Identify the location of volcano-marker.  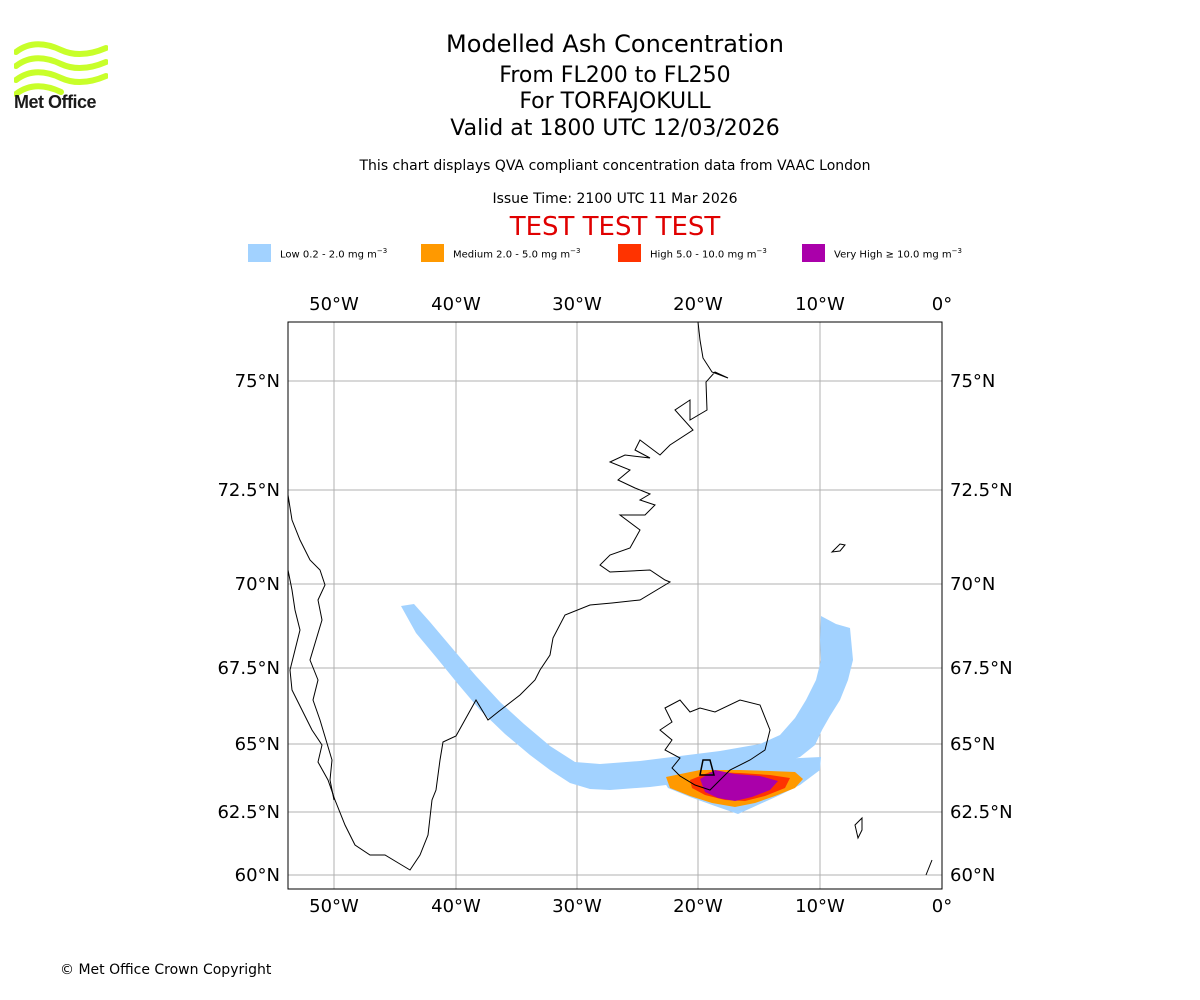
(707, 767).